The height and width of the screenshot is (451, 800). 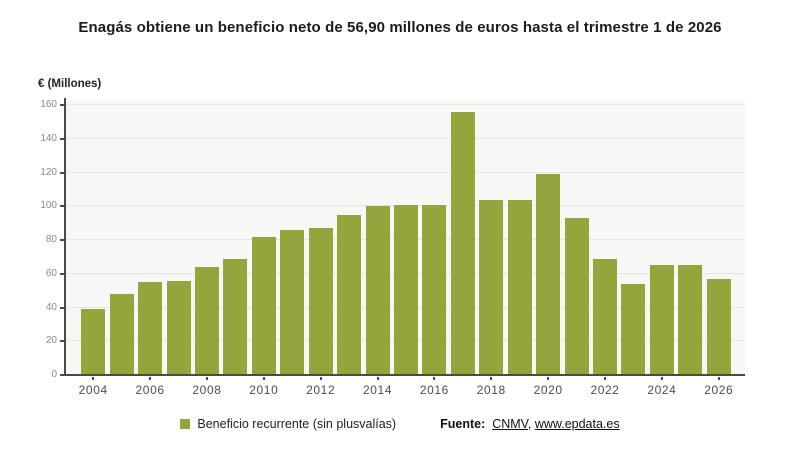 I want to click on y-tick-label-80: 80, so click(x=51, y=239).